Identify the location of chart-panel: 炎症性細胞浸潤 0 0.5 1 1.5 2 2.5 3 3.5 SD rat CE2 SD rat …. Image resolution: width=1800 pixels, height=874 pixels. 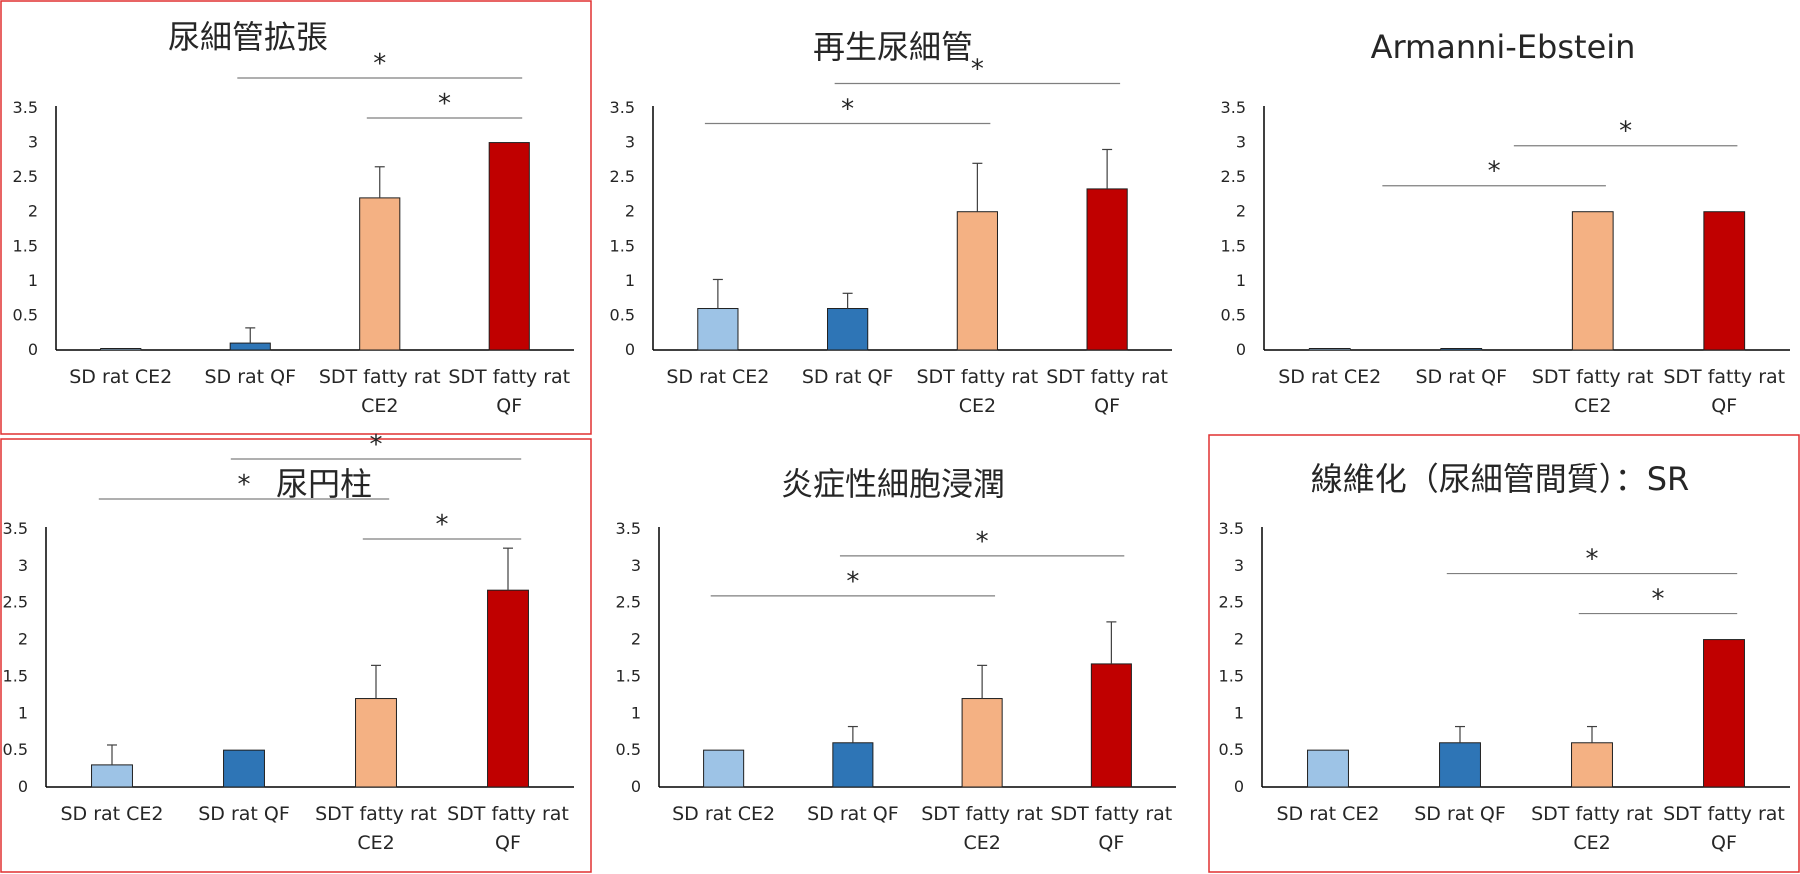
(896, 659).